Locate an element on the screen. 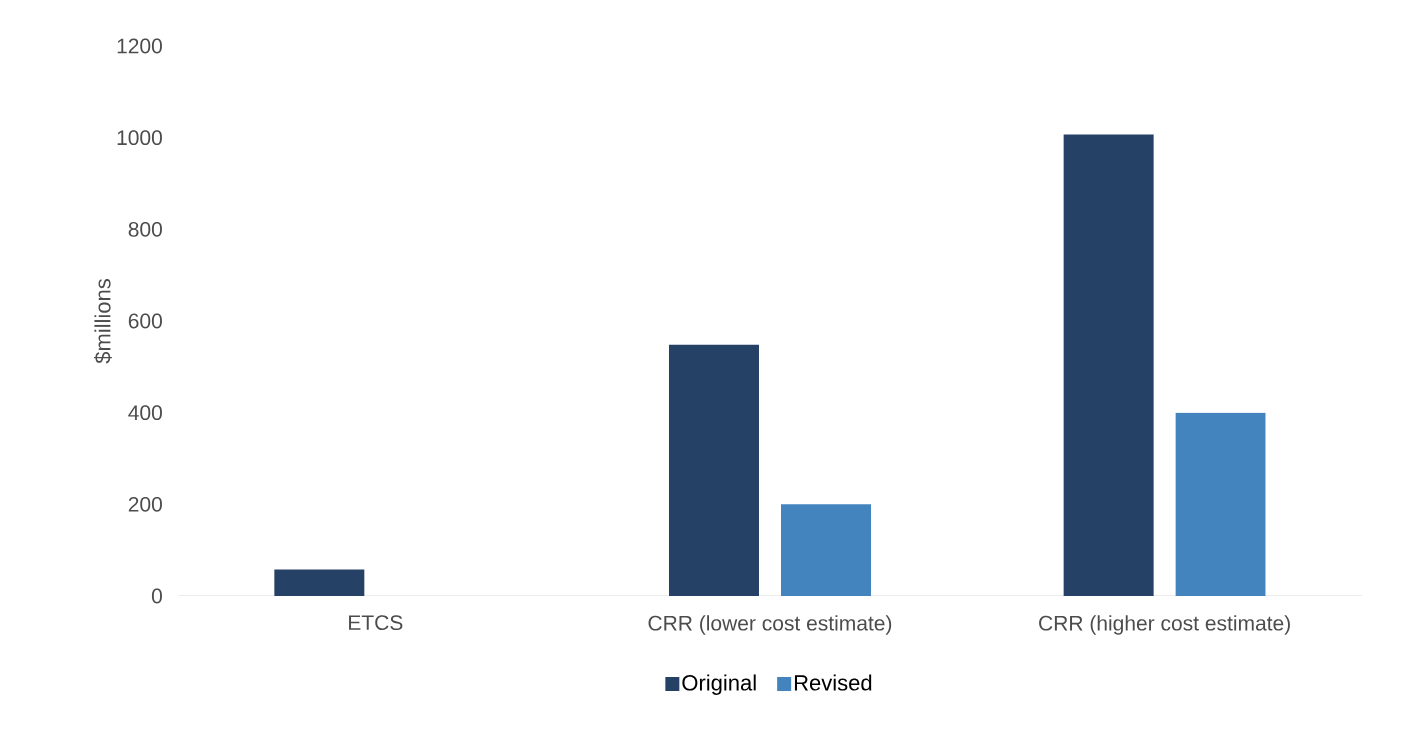 The width and height of the screenshot is (1403, 740). y-axis-title: $millions is located at coordinates (103, 321).